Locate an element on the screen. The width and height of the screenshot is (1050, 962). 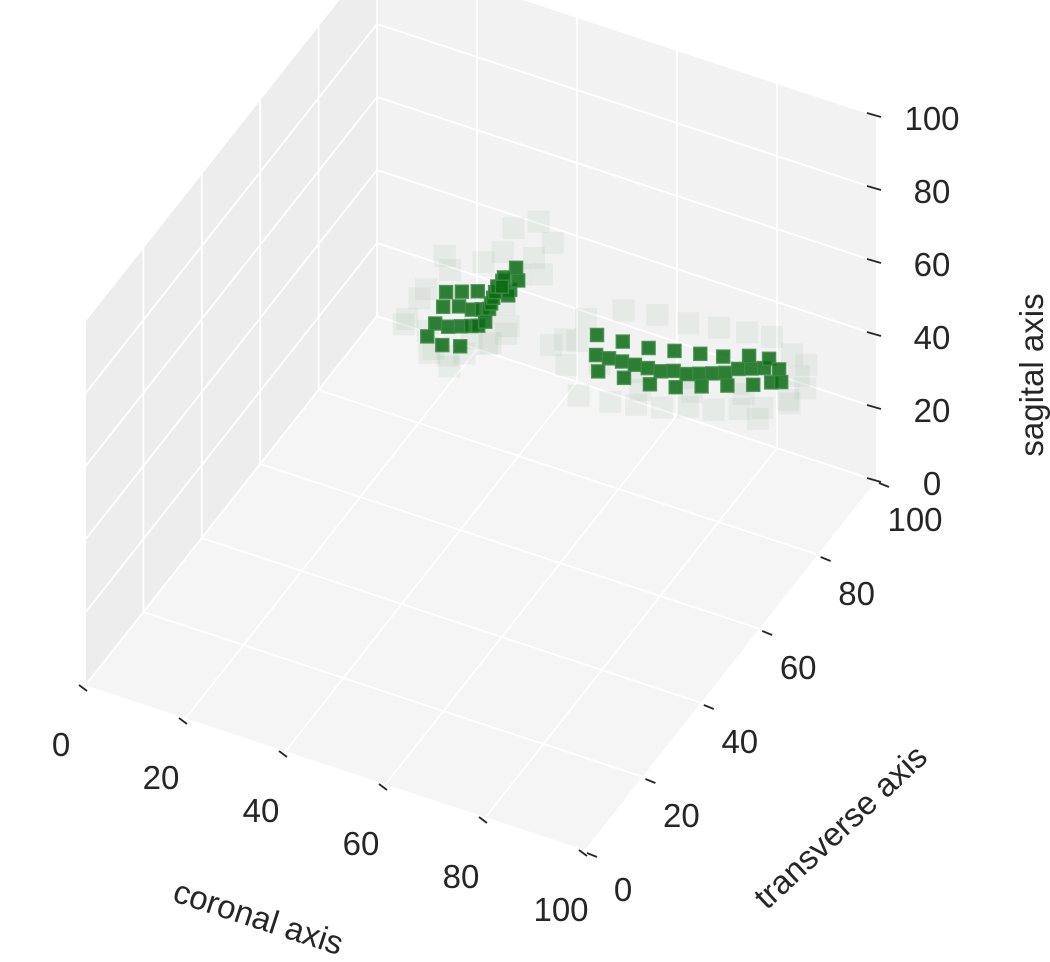
y-tick-label: 20 is located at coordinates (681, 815).